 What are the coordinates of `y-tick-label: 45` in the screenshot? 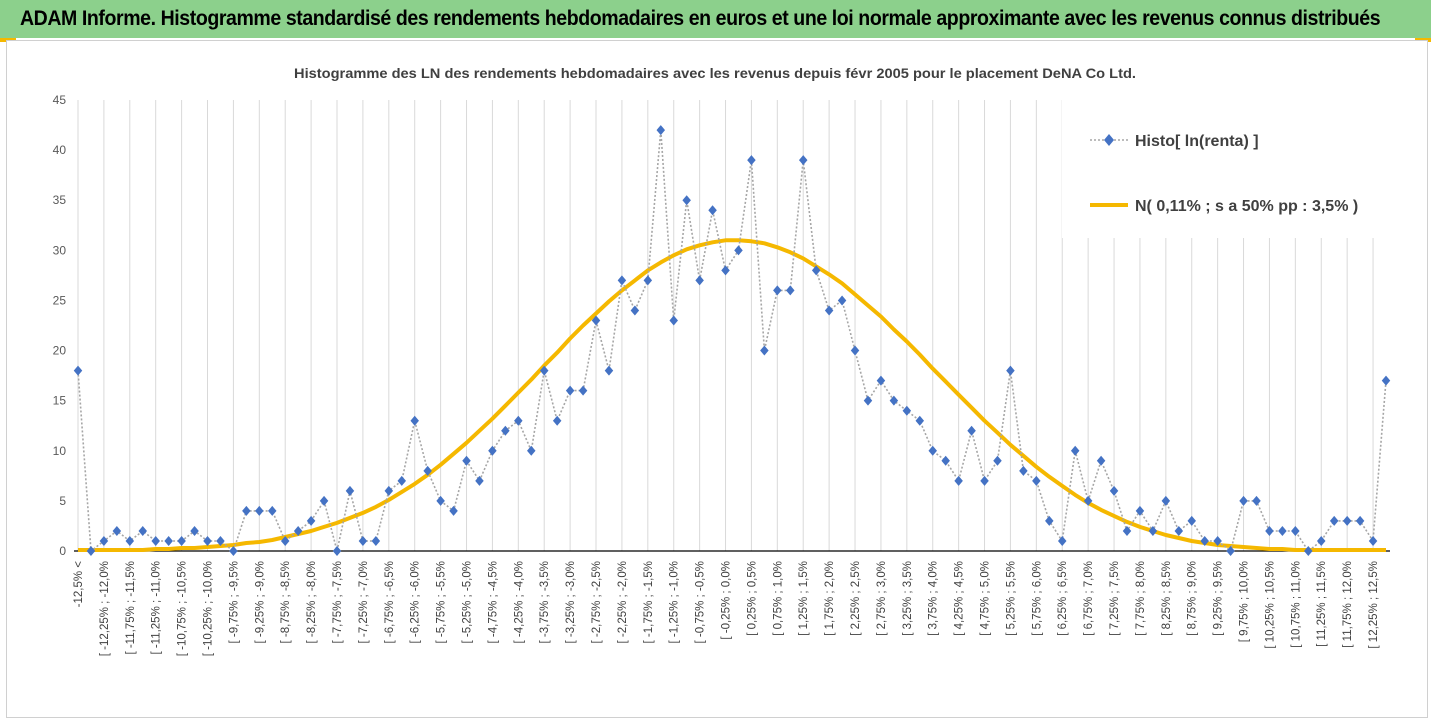 It's located at (60, 100).